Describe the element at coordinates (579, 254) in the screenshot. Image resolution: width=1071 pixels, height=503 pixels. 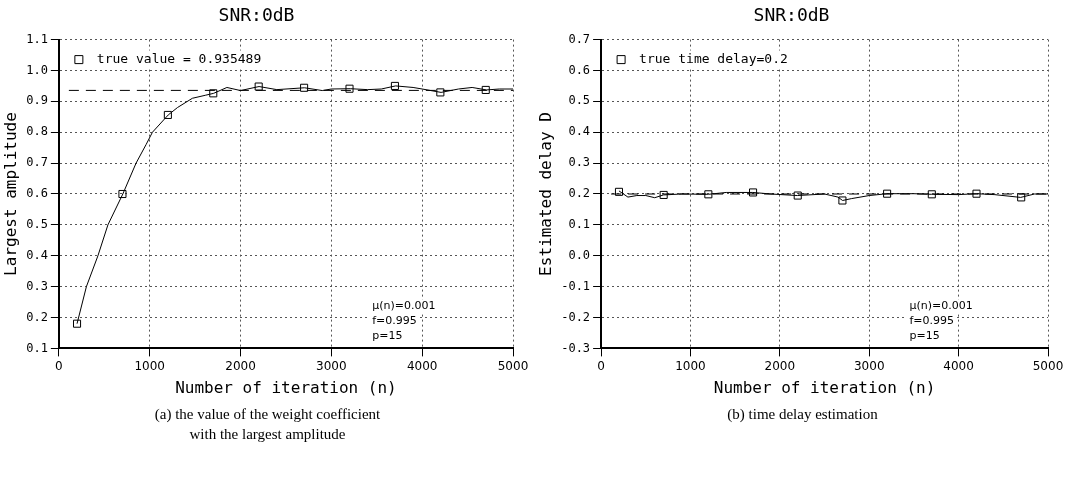
I see `y-tick-label: 0.0` at that location.